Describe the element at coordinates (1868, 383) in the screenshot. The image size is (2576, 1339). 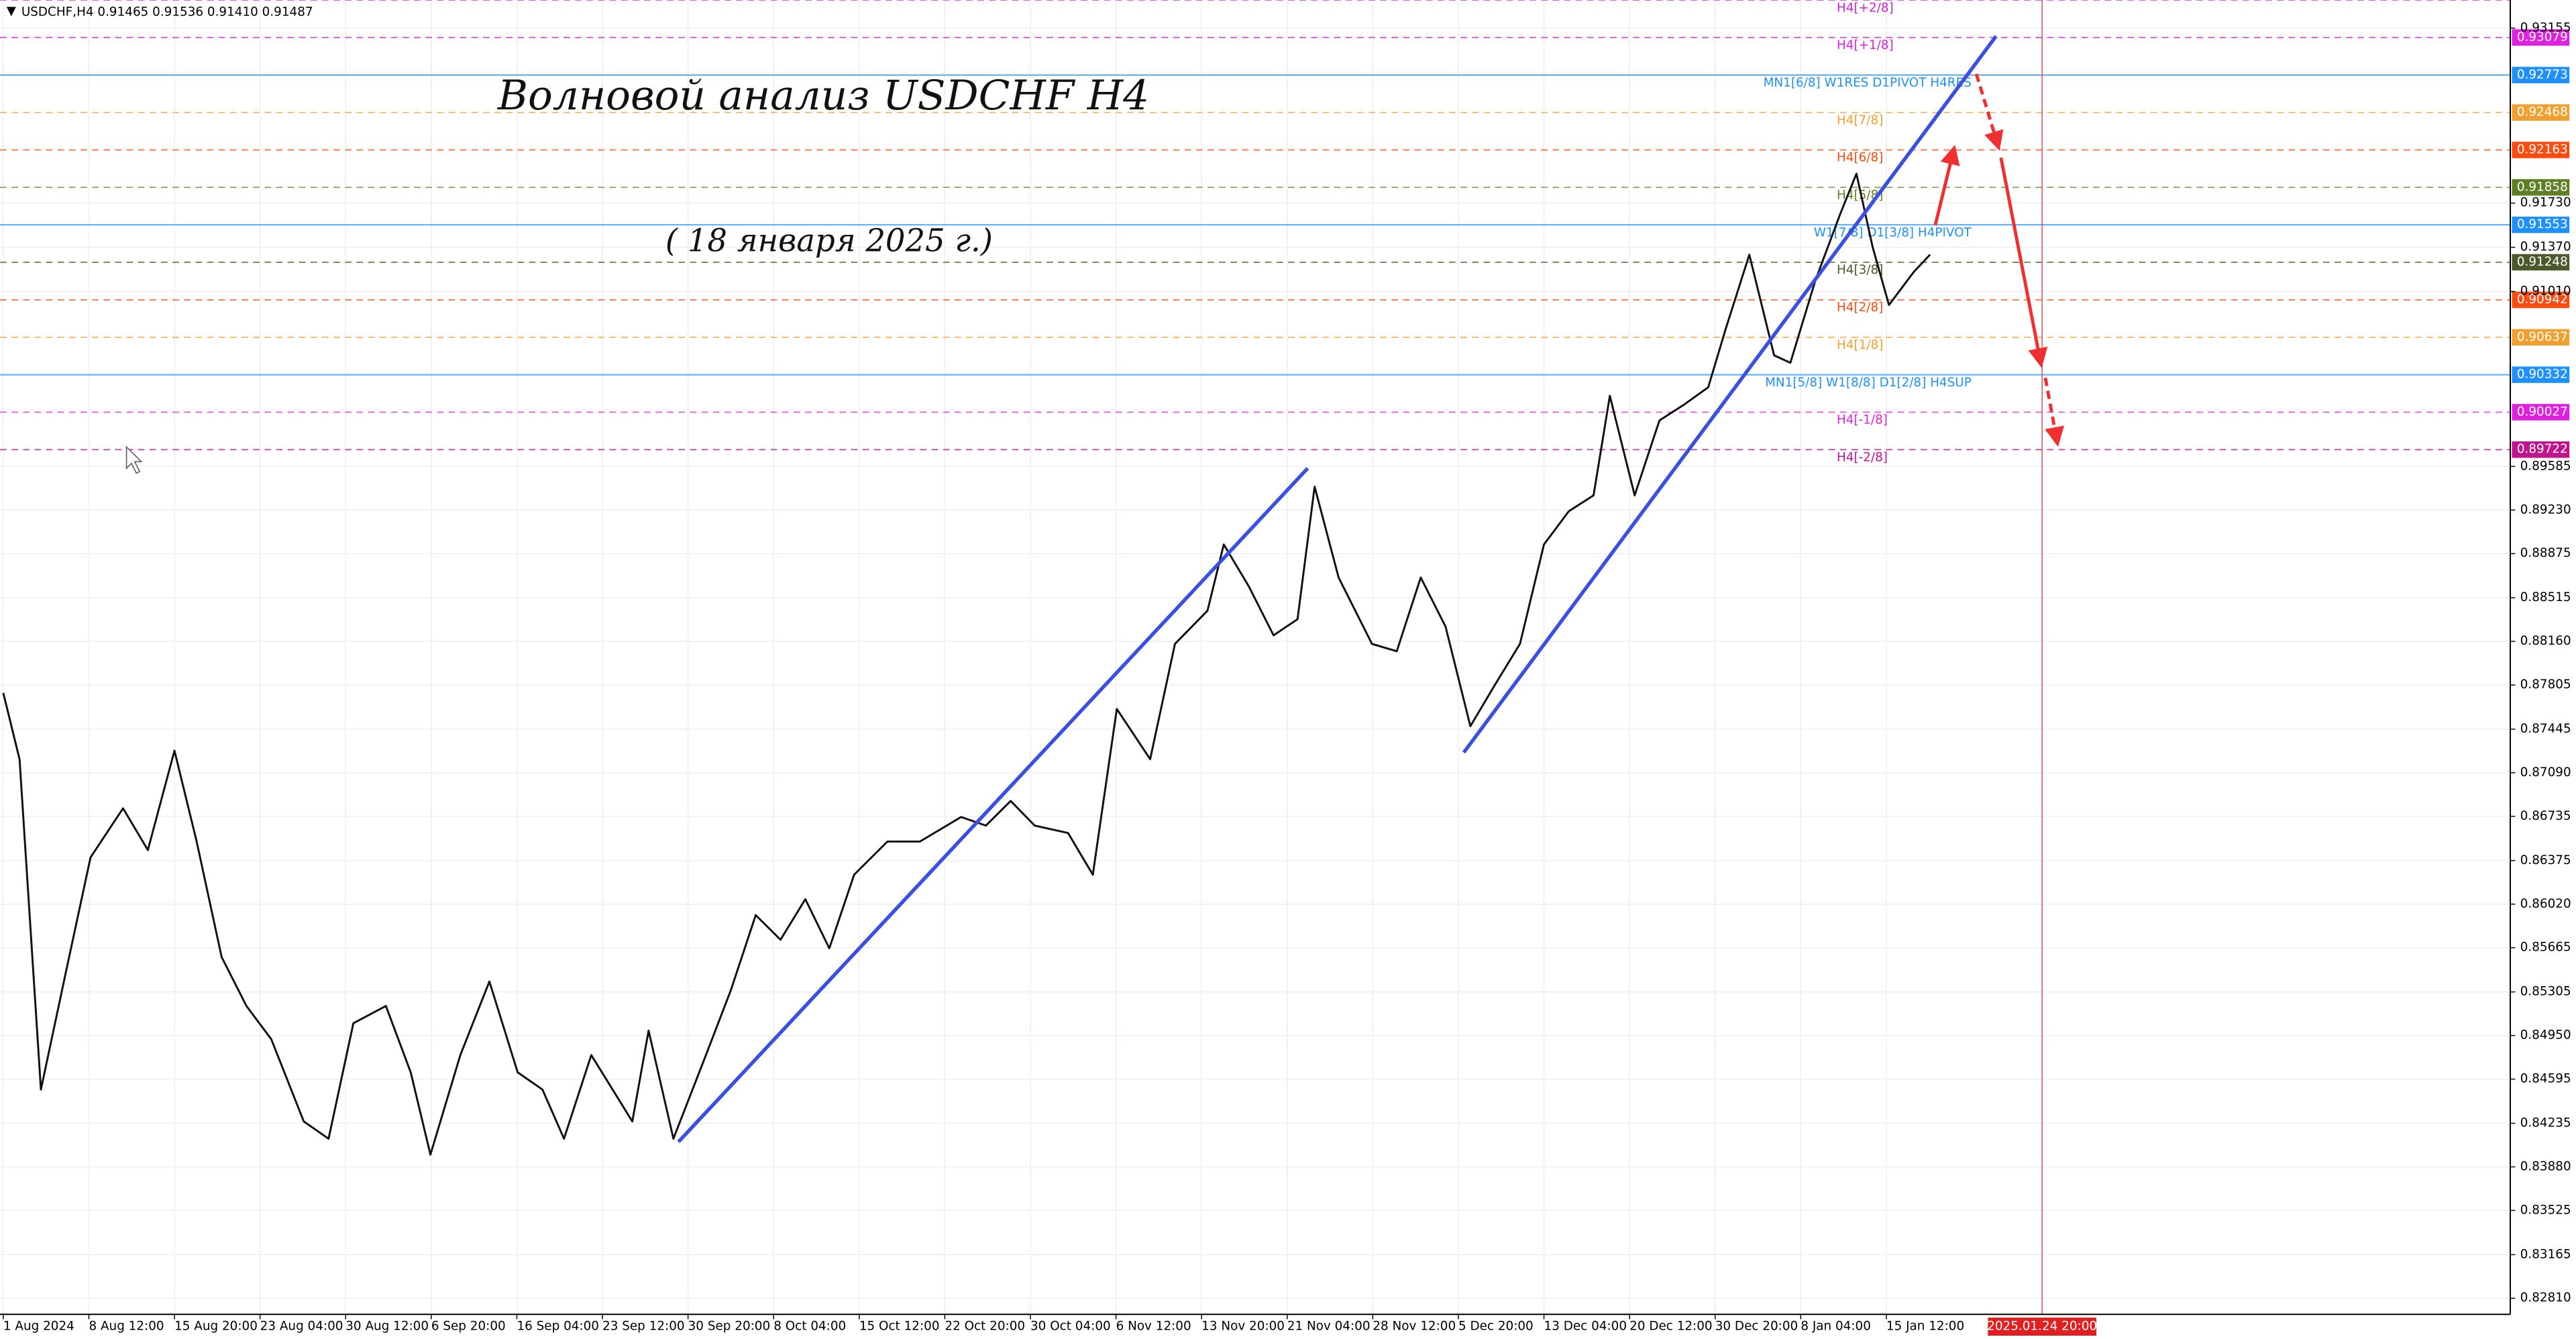
I see `level-label: MN1[5/8] W1[8/8] D1[2/8] H4SUP` at that location.